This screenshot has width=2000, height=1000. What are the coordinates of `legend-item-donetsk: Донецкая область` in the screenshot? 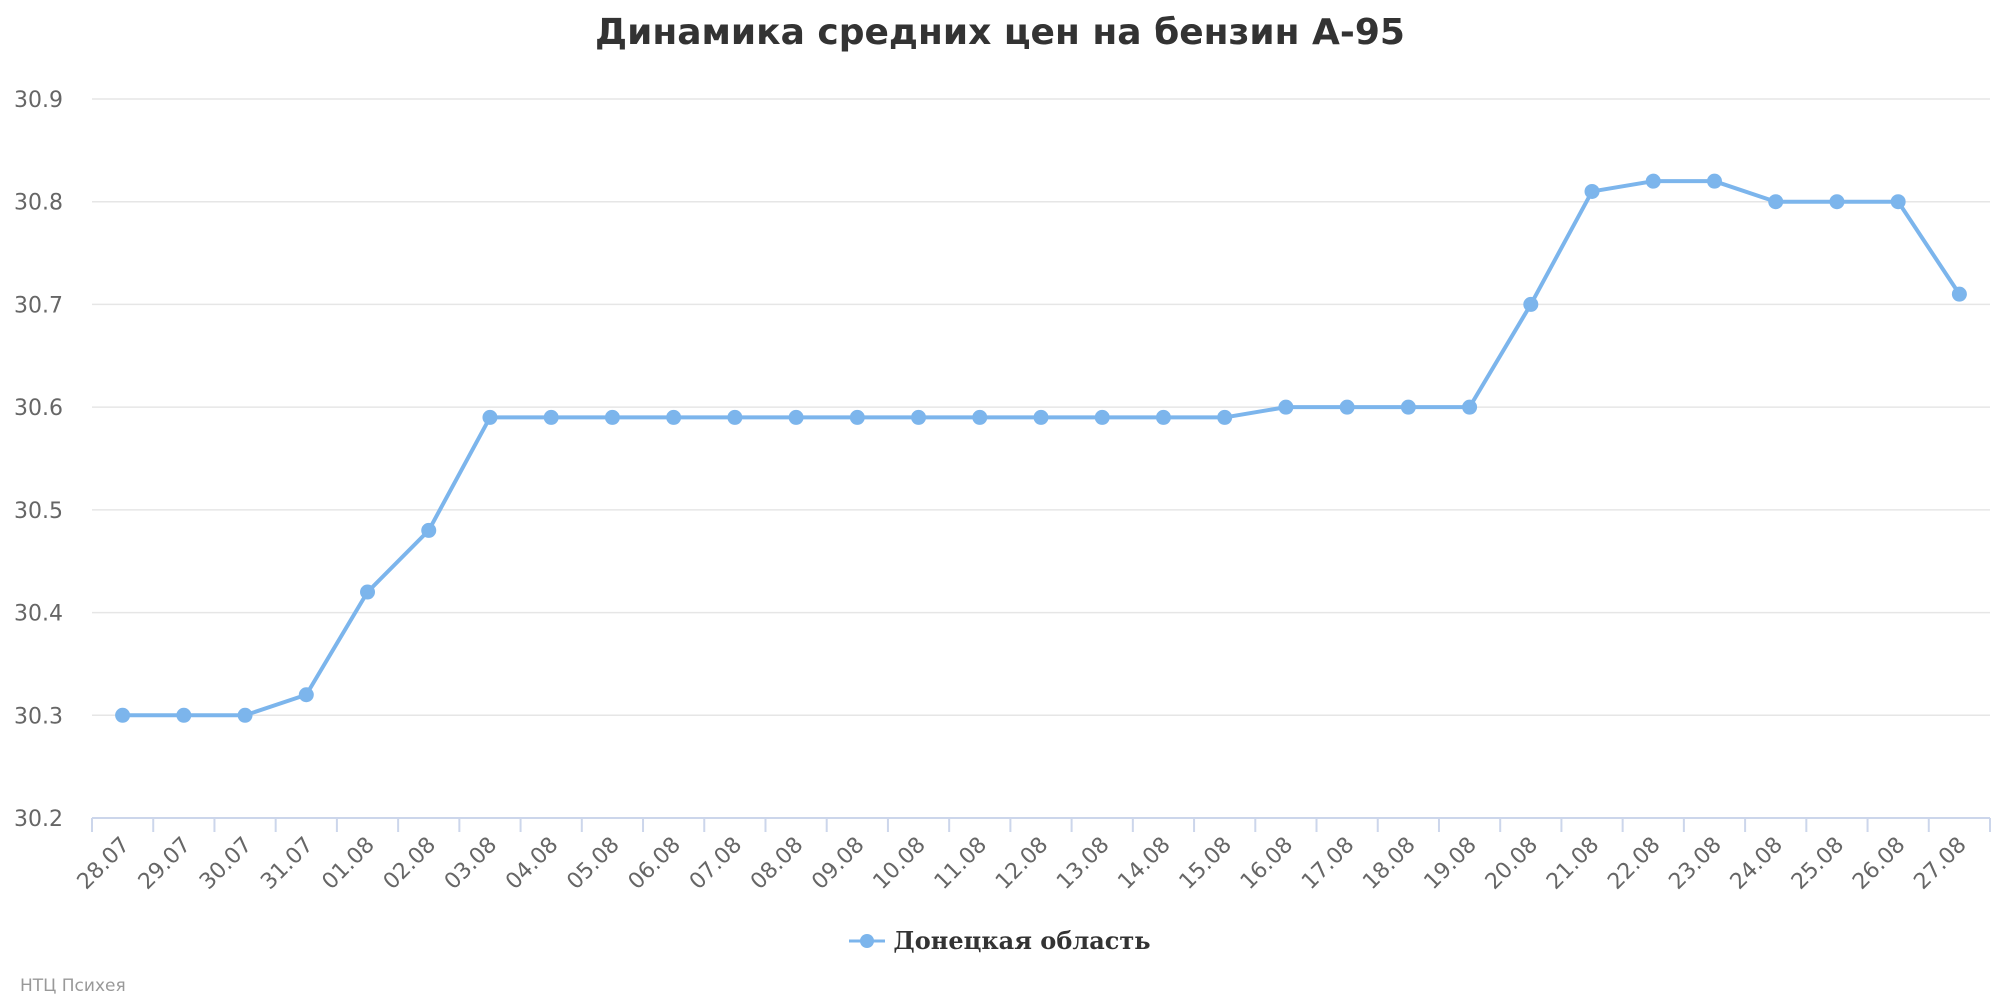 It's located at (1000, 940).